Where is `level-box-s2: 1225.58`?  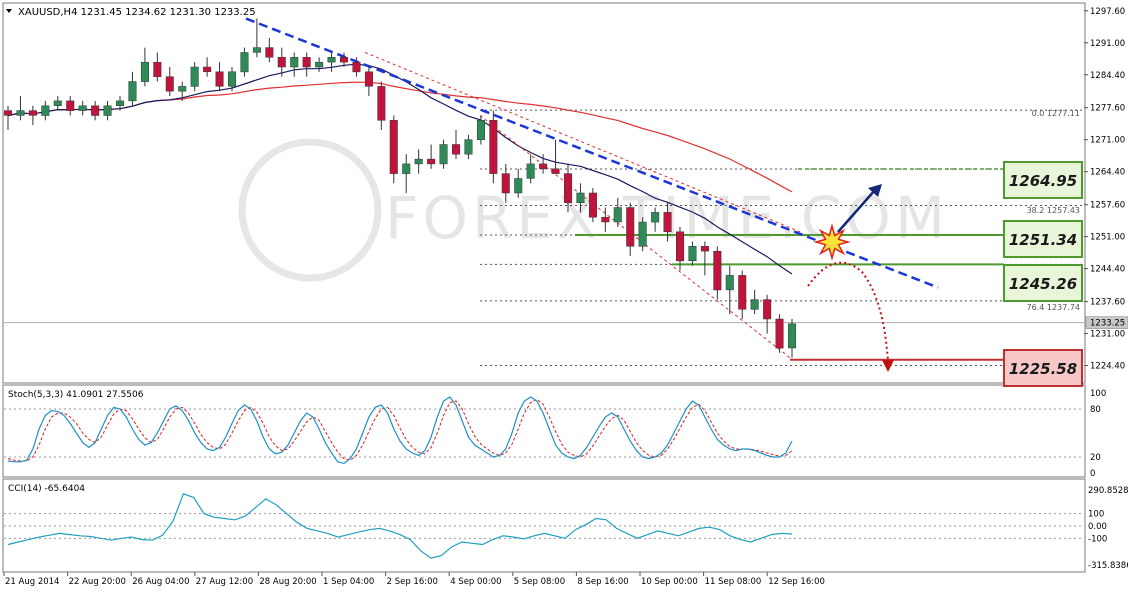
level-box-s2: 1225.58 is located at coordinates (1043, 368).